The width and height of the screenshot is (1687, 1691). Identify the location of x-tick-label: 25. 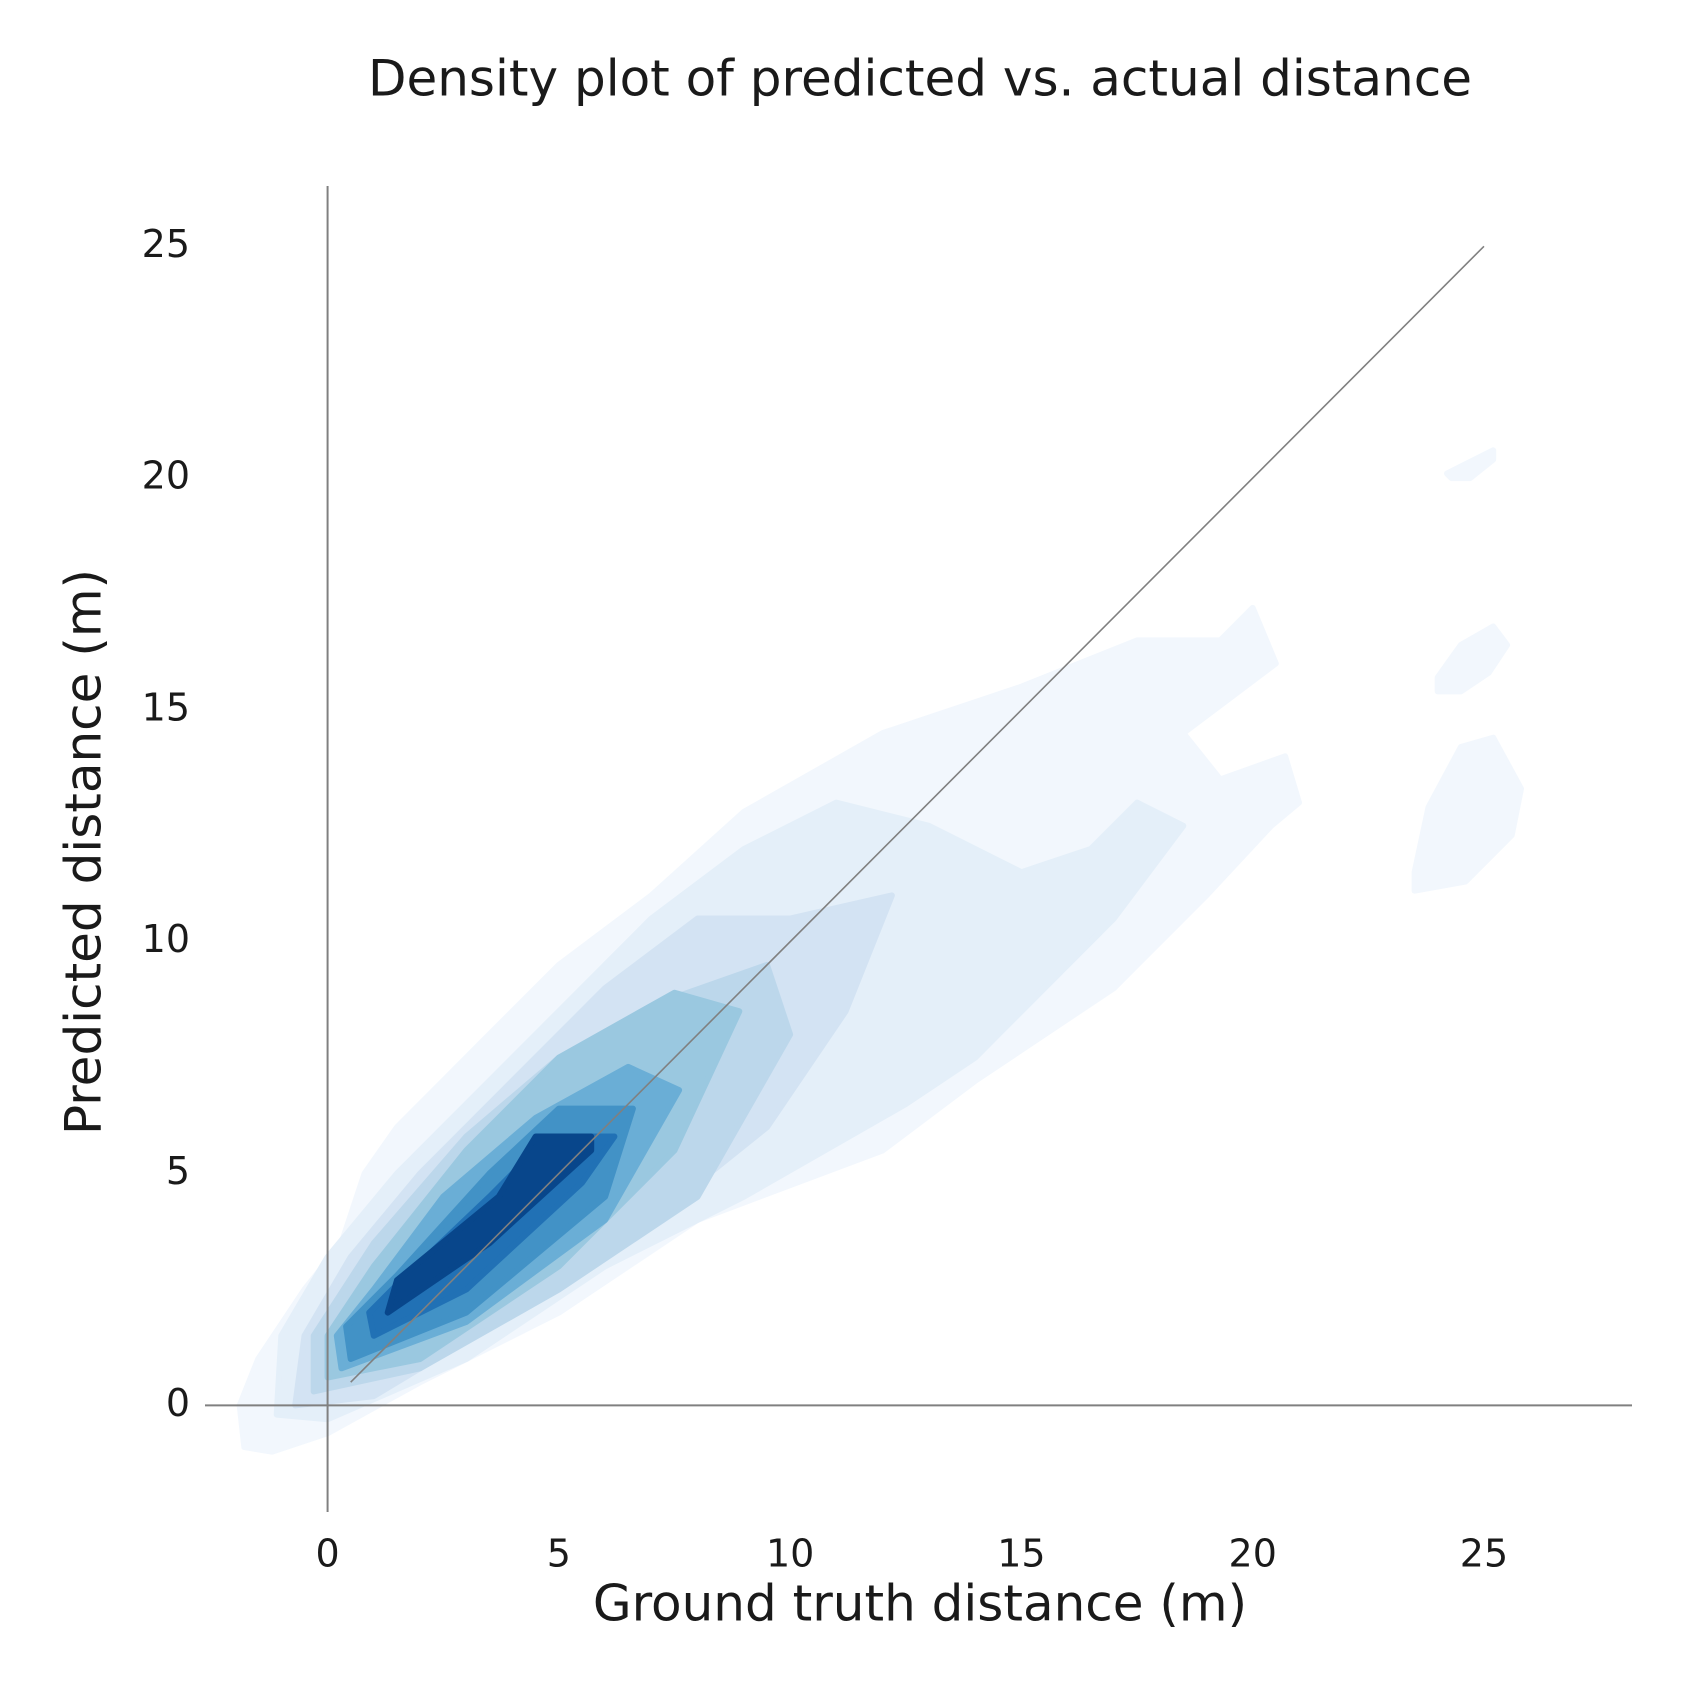
(1484, 1554).